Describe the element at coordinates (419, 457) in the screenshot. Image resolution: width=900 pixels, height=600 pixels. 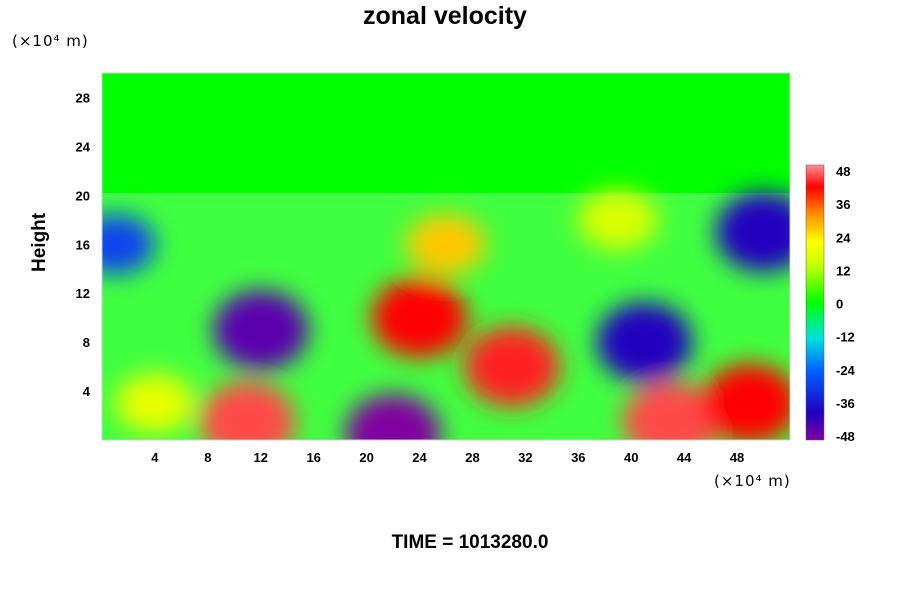
I see `x-tick-label: 24` at that location.